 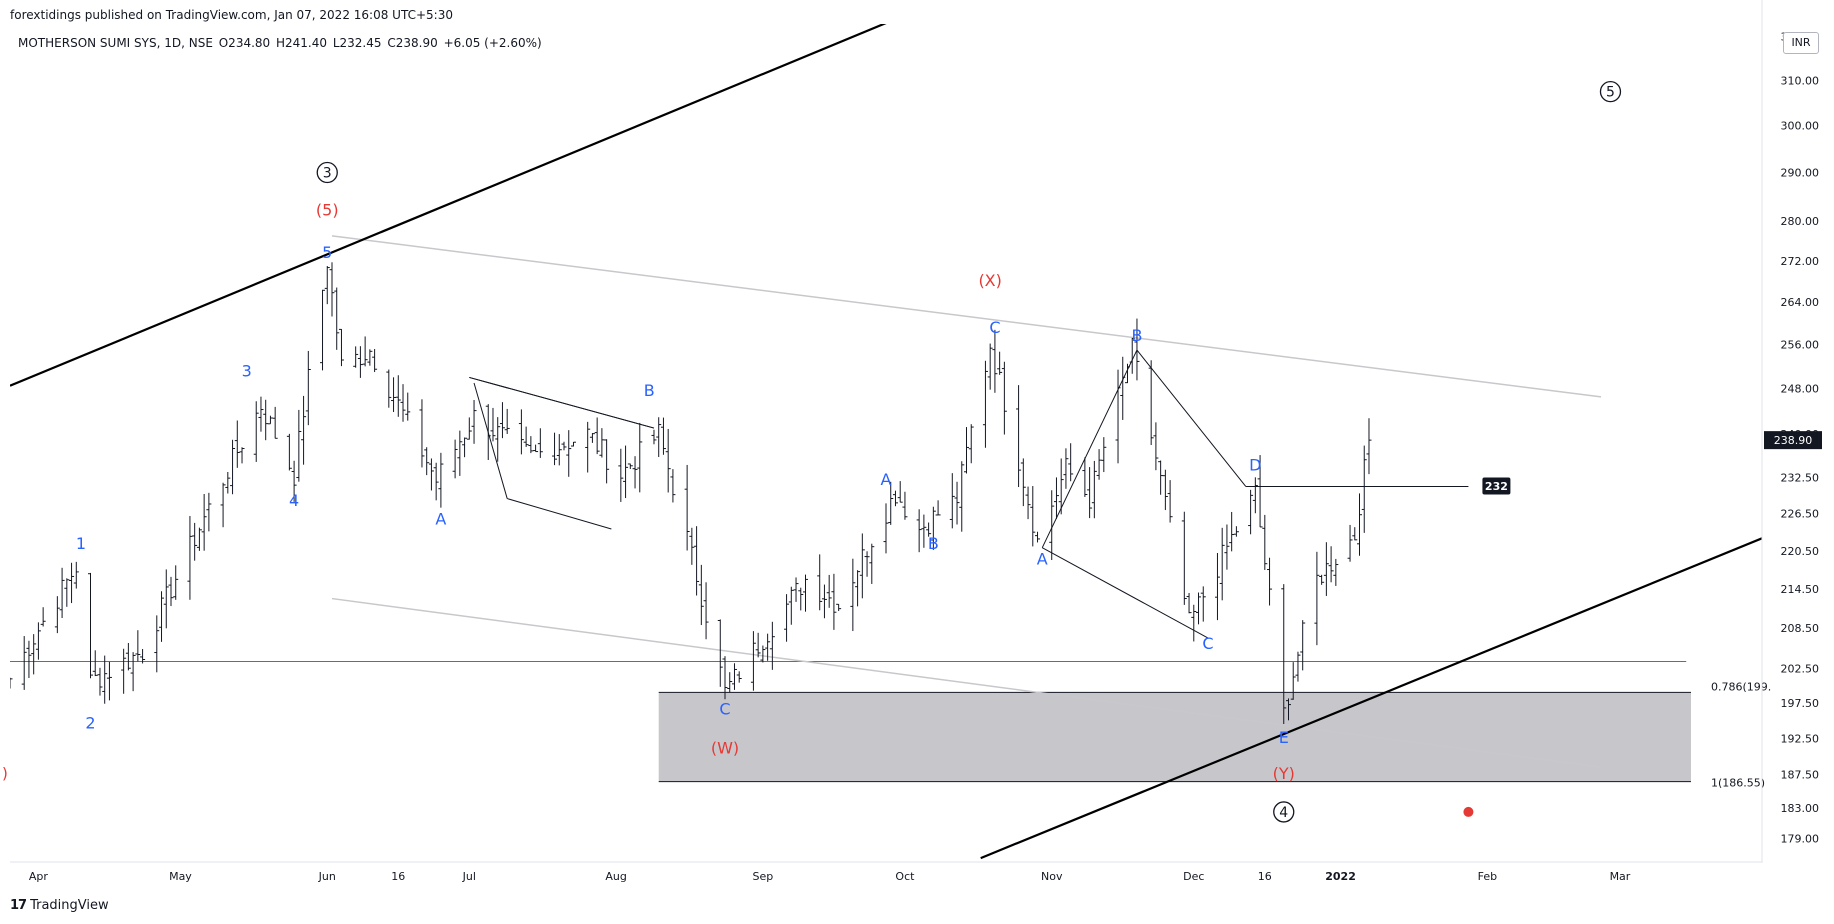 I want to click on wave-label-blue-A: A, so click(x=1042, y=559).